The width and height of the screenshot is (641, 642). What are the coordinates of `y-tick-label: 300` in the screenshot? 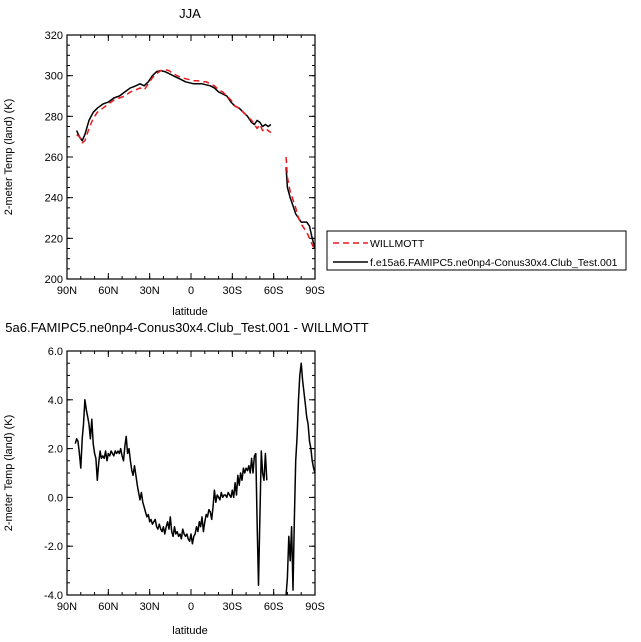 It's located at (54, 77).